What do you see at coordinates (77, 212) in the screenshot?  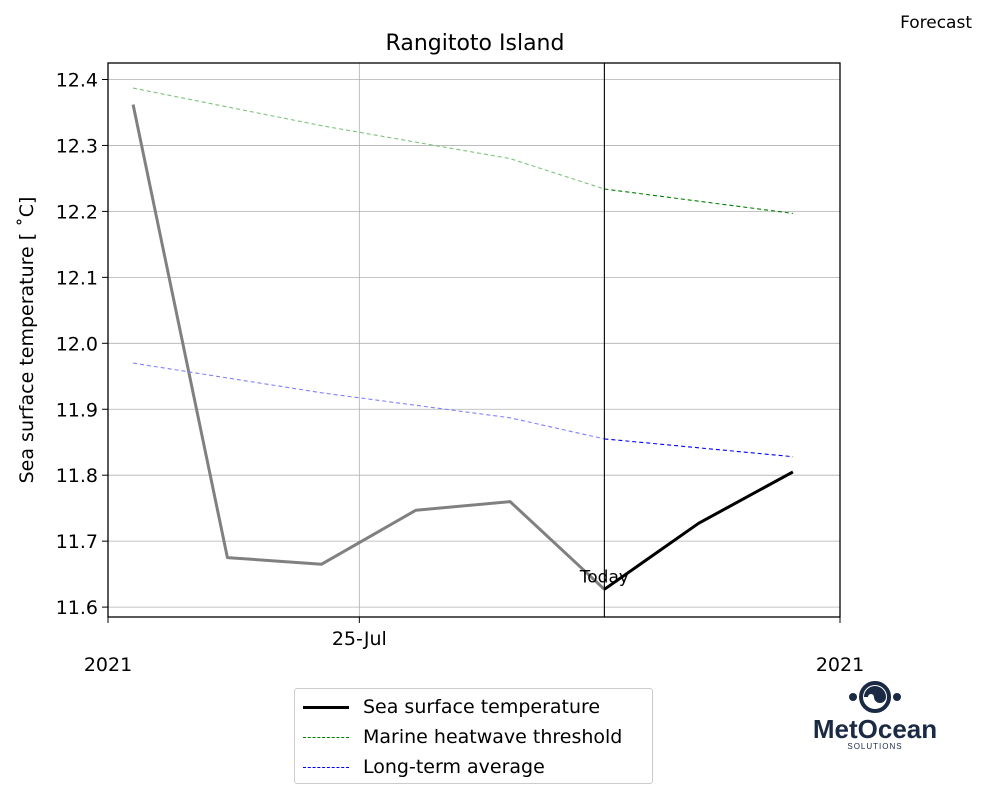 I see `y-tick-label: 12.2` at bounding box center [77, 212].